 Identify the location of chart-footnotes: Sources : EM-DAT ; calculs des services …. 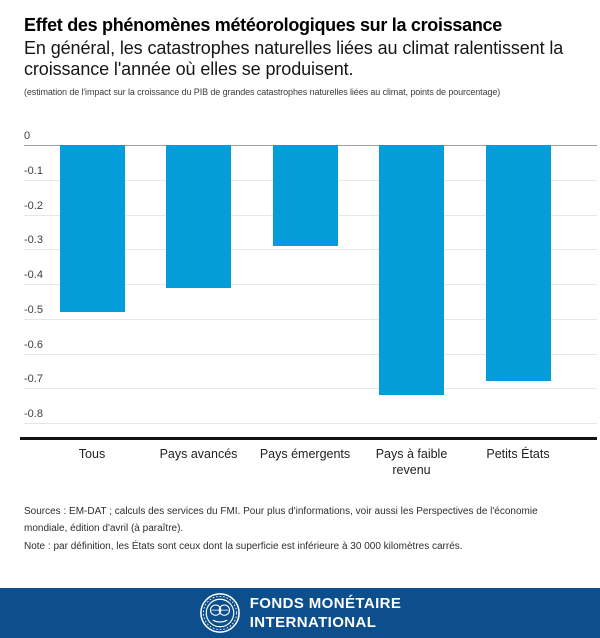
(302, 529).